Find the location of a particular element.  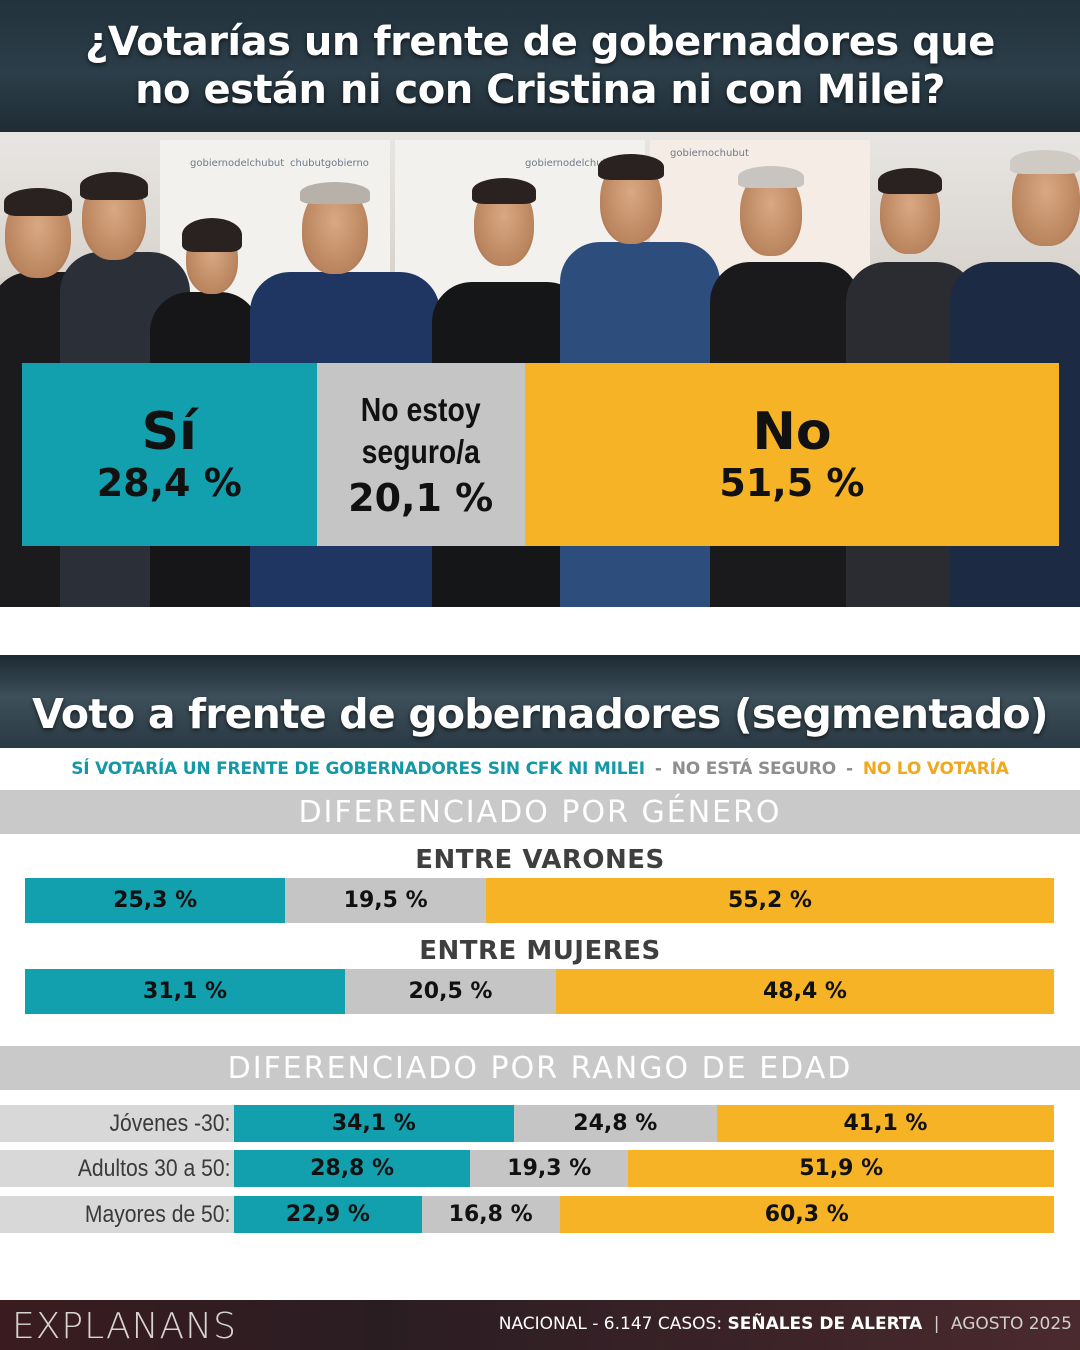

age-row: Adultos 30 a 50: 28,8 % 19,3 % 51,9 % is located at coordinates (527, 1168).